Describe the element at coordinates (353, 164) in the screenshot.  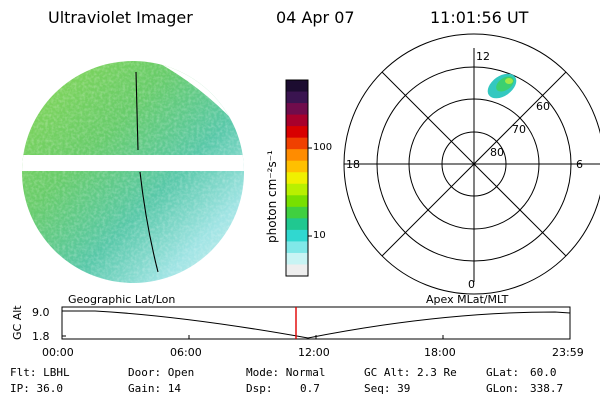
I see `mlt-label-18: 18` at that location.